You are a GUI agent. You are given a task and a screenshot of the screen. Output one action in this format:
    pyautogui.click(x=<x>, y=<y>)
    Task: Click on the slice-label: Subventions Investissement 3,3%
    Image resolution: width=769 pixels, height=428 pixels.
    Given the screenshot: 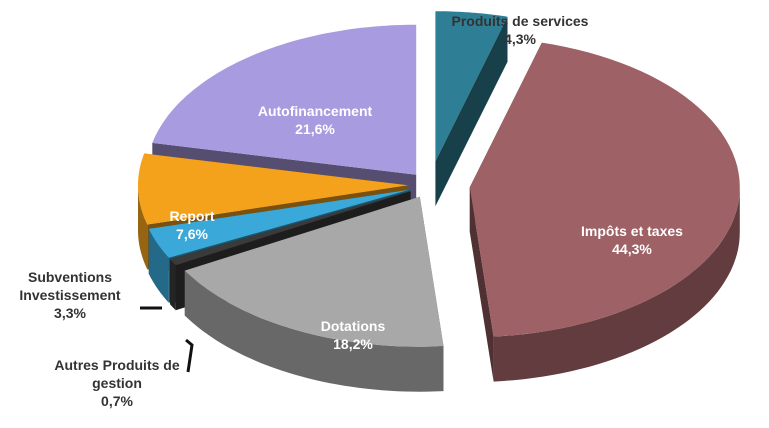 What is the action you would take?
    pyautogui.click(x=70, y=295)
    